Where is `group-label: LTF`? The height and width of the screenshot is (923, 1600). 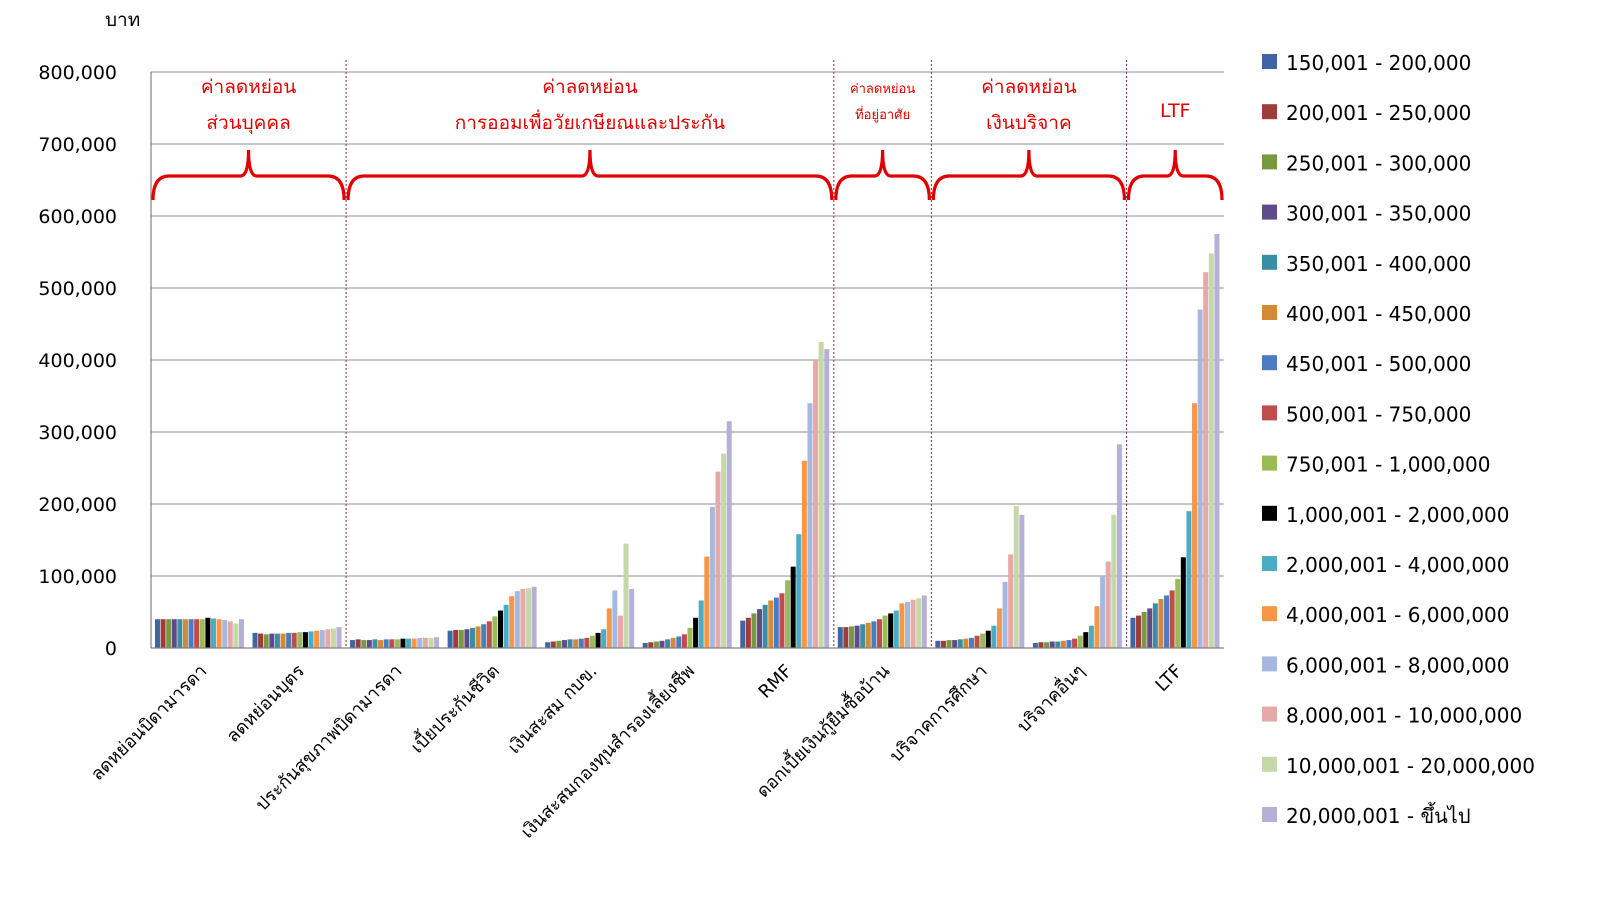
group-label: LTF is located at coordinates (1175, 111).